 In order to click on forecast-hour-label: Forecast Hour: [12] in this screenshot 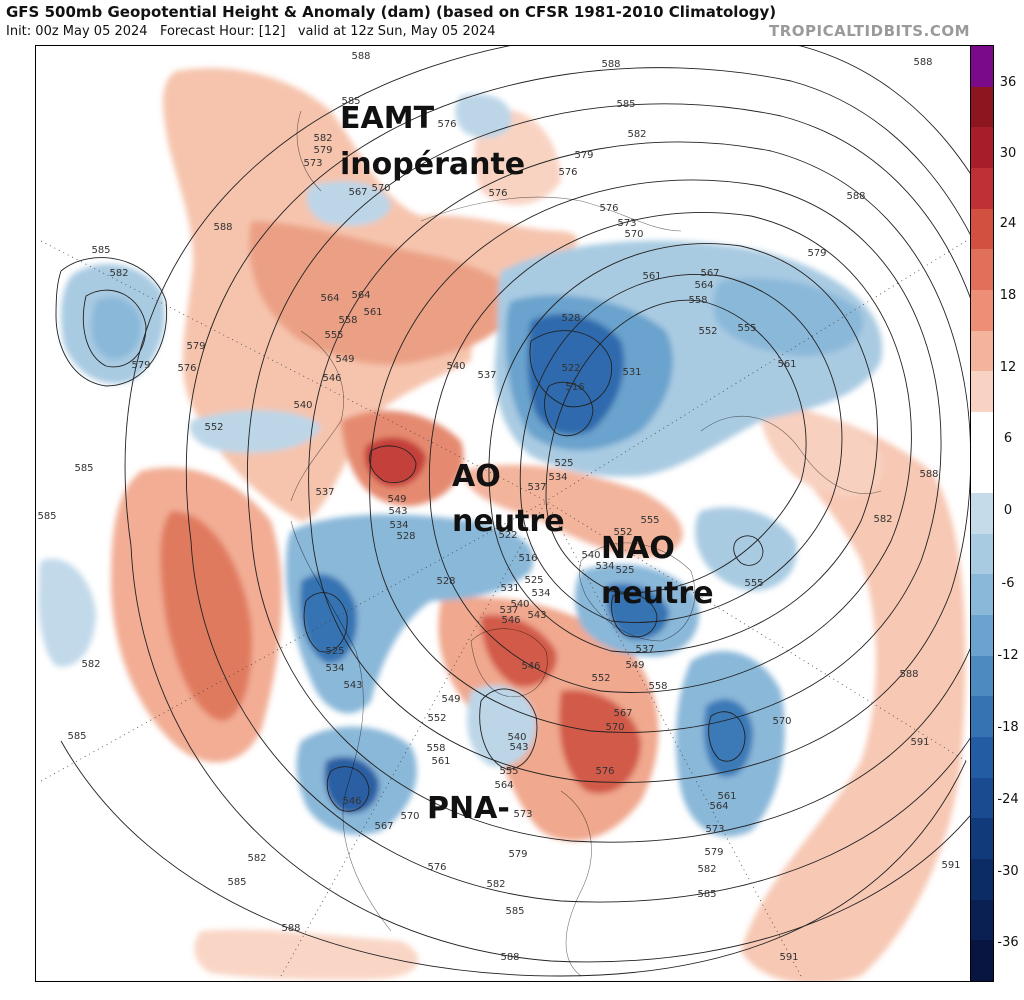, I will do `click(222, 31)`.